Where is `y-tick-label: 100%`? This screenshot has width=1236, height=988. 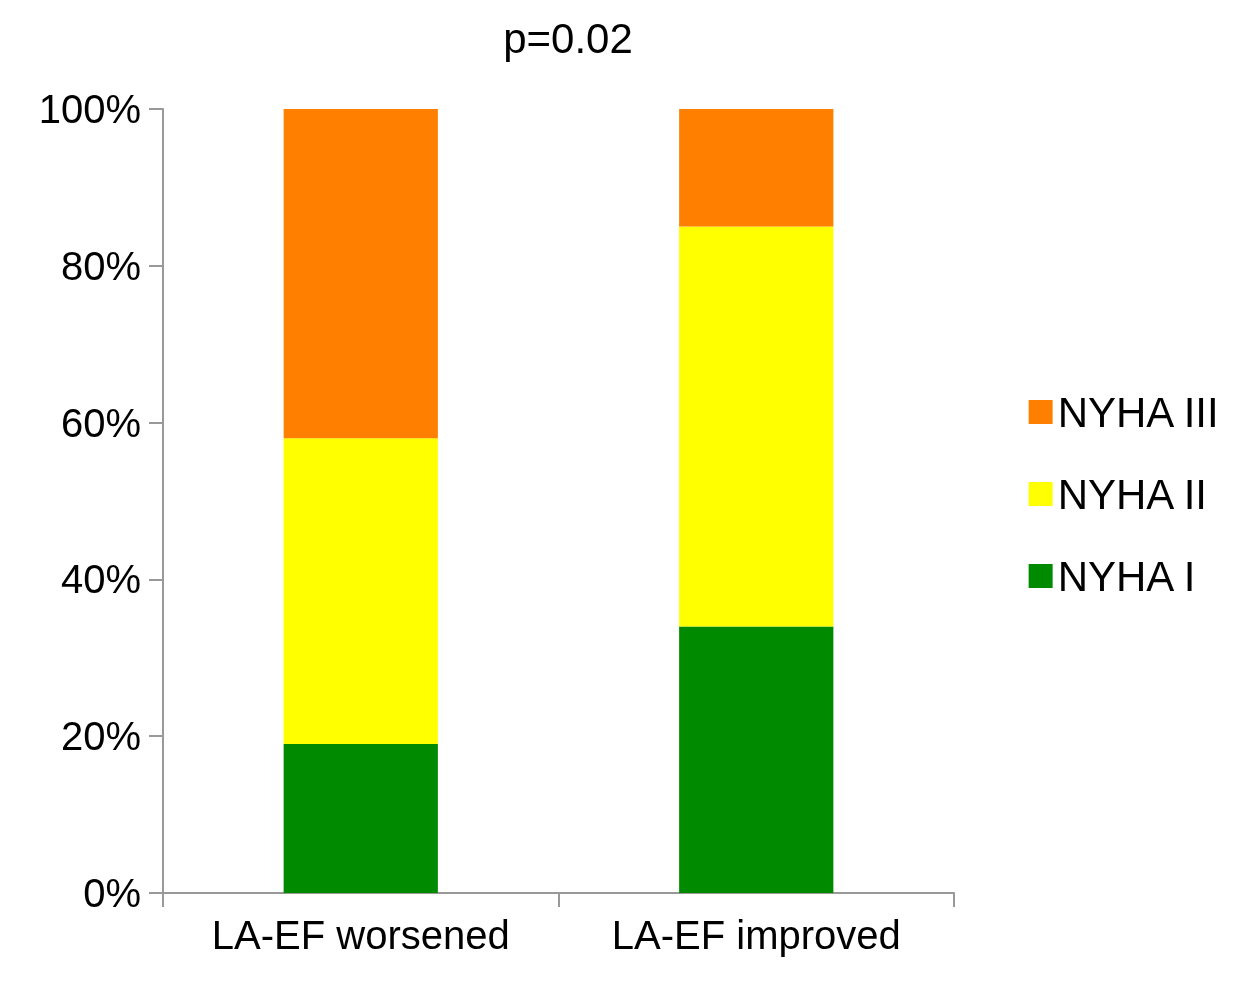 y-tick-label: 100% is located at coordinates (89, 109).